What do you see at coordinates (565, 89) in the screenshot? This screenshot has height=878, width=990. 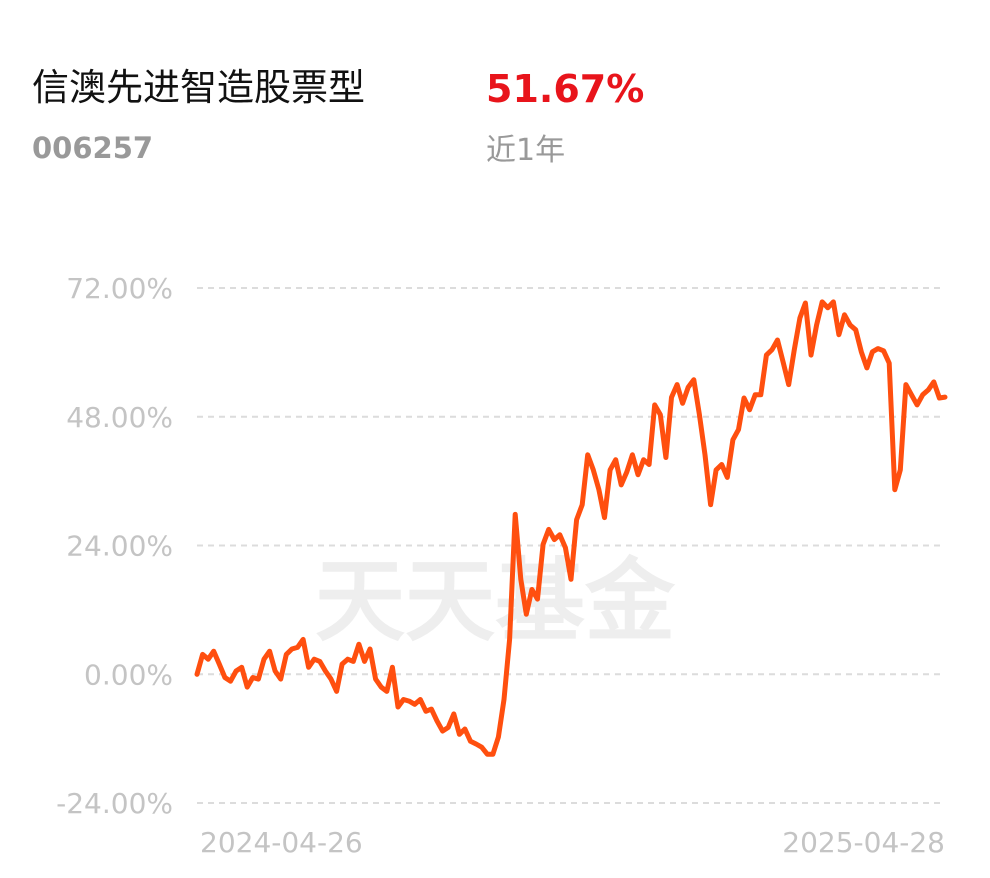 I see `return-value: 51.67%` at bounding box center [565, 89].